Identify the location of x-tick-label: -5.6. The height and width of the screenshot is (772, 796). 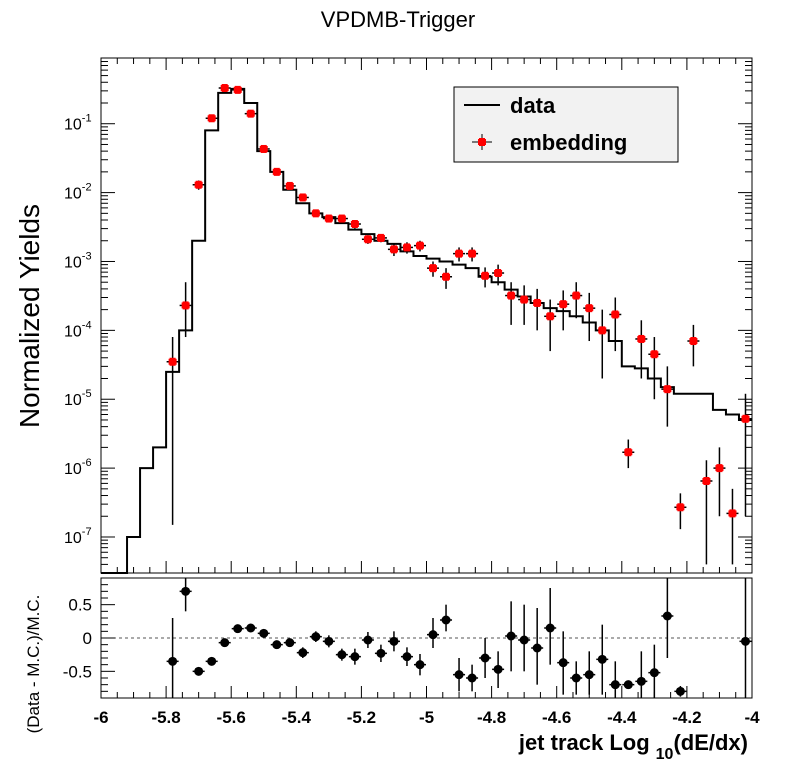
(231, 717).